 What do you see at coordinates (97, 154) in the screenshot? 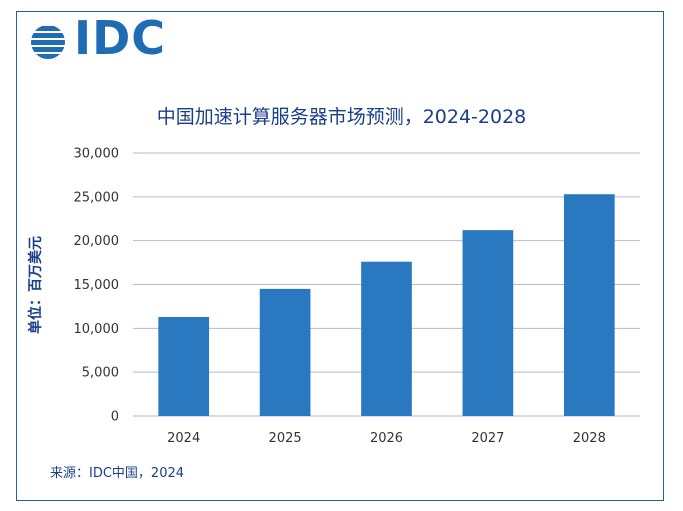
I see `y-tick-label: 30,000` at bounding box center [97, 154].